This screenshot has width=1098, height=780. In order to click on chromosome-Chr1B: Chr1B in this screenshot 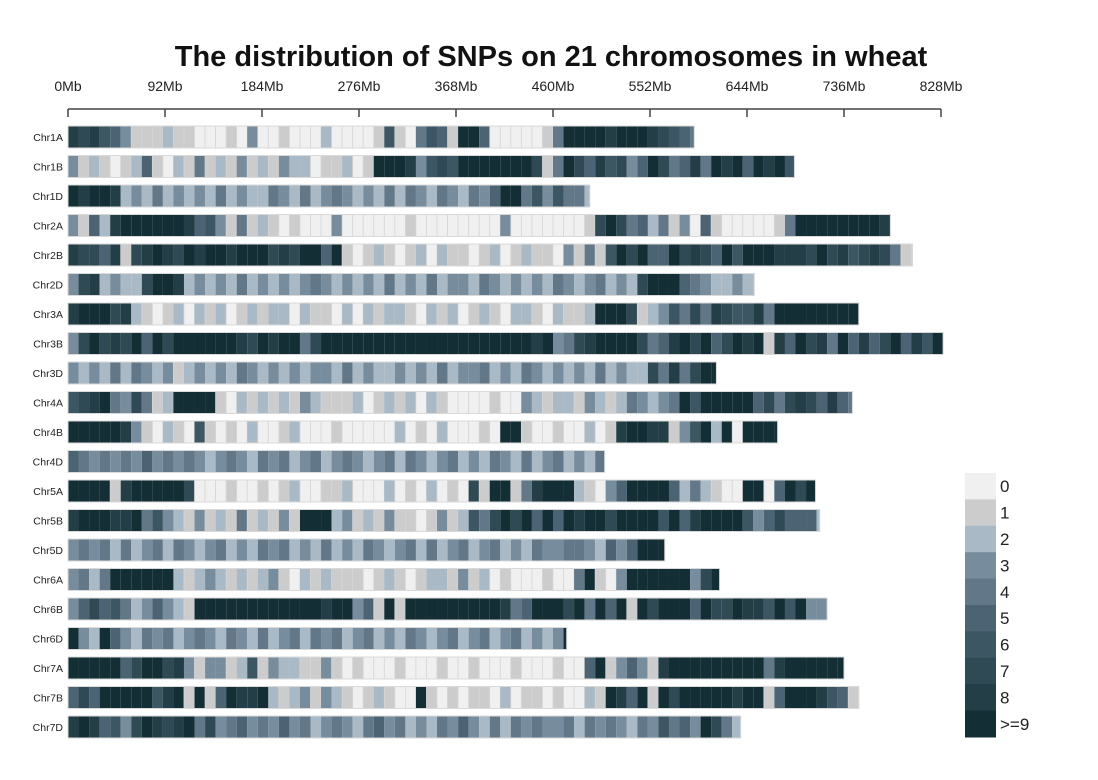, I will do `click(414, 166)`.